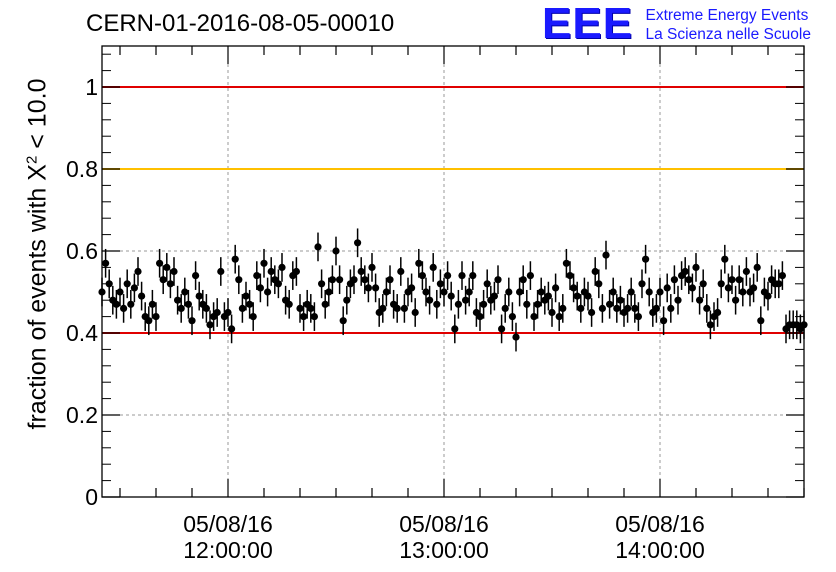  What do you see at coordinates (37, 254) in the screenshot?
I see `y-axis-label: fraction of events with X2 < 10.0` at bounding box center [37, 254].